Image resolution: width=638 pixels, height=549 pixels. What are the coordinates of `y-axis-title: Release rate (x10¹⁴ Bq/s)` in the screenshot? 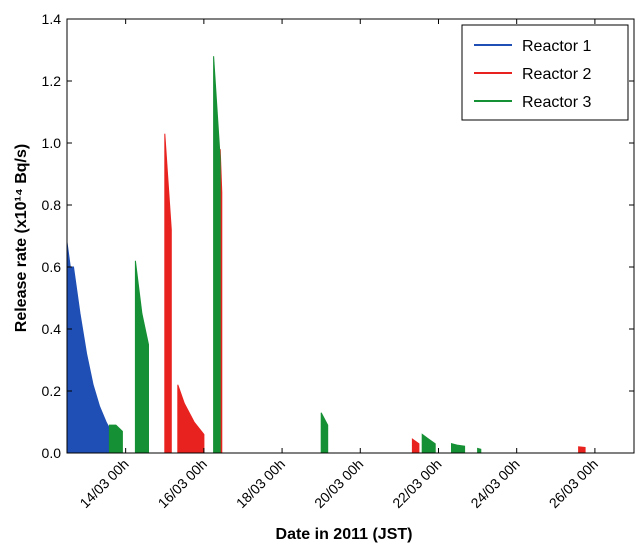 It's located at (21, 238).